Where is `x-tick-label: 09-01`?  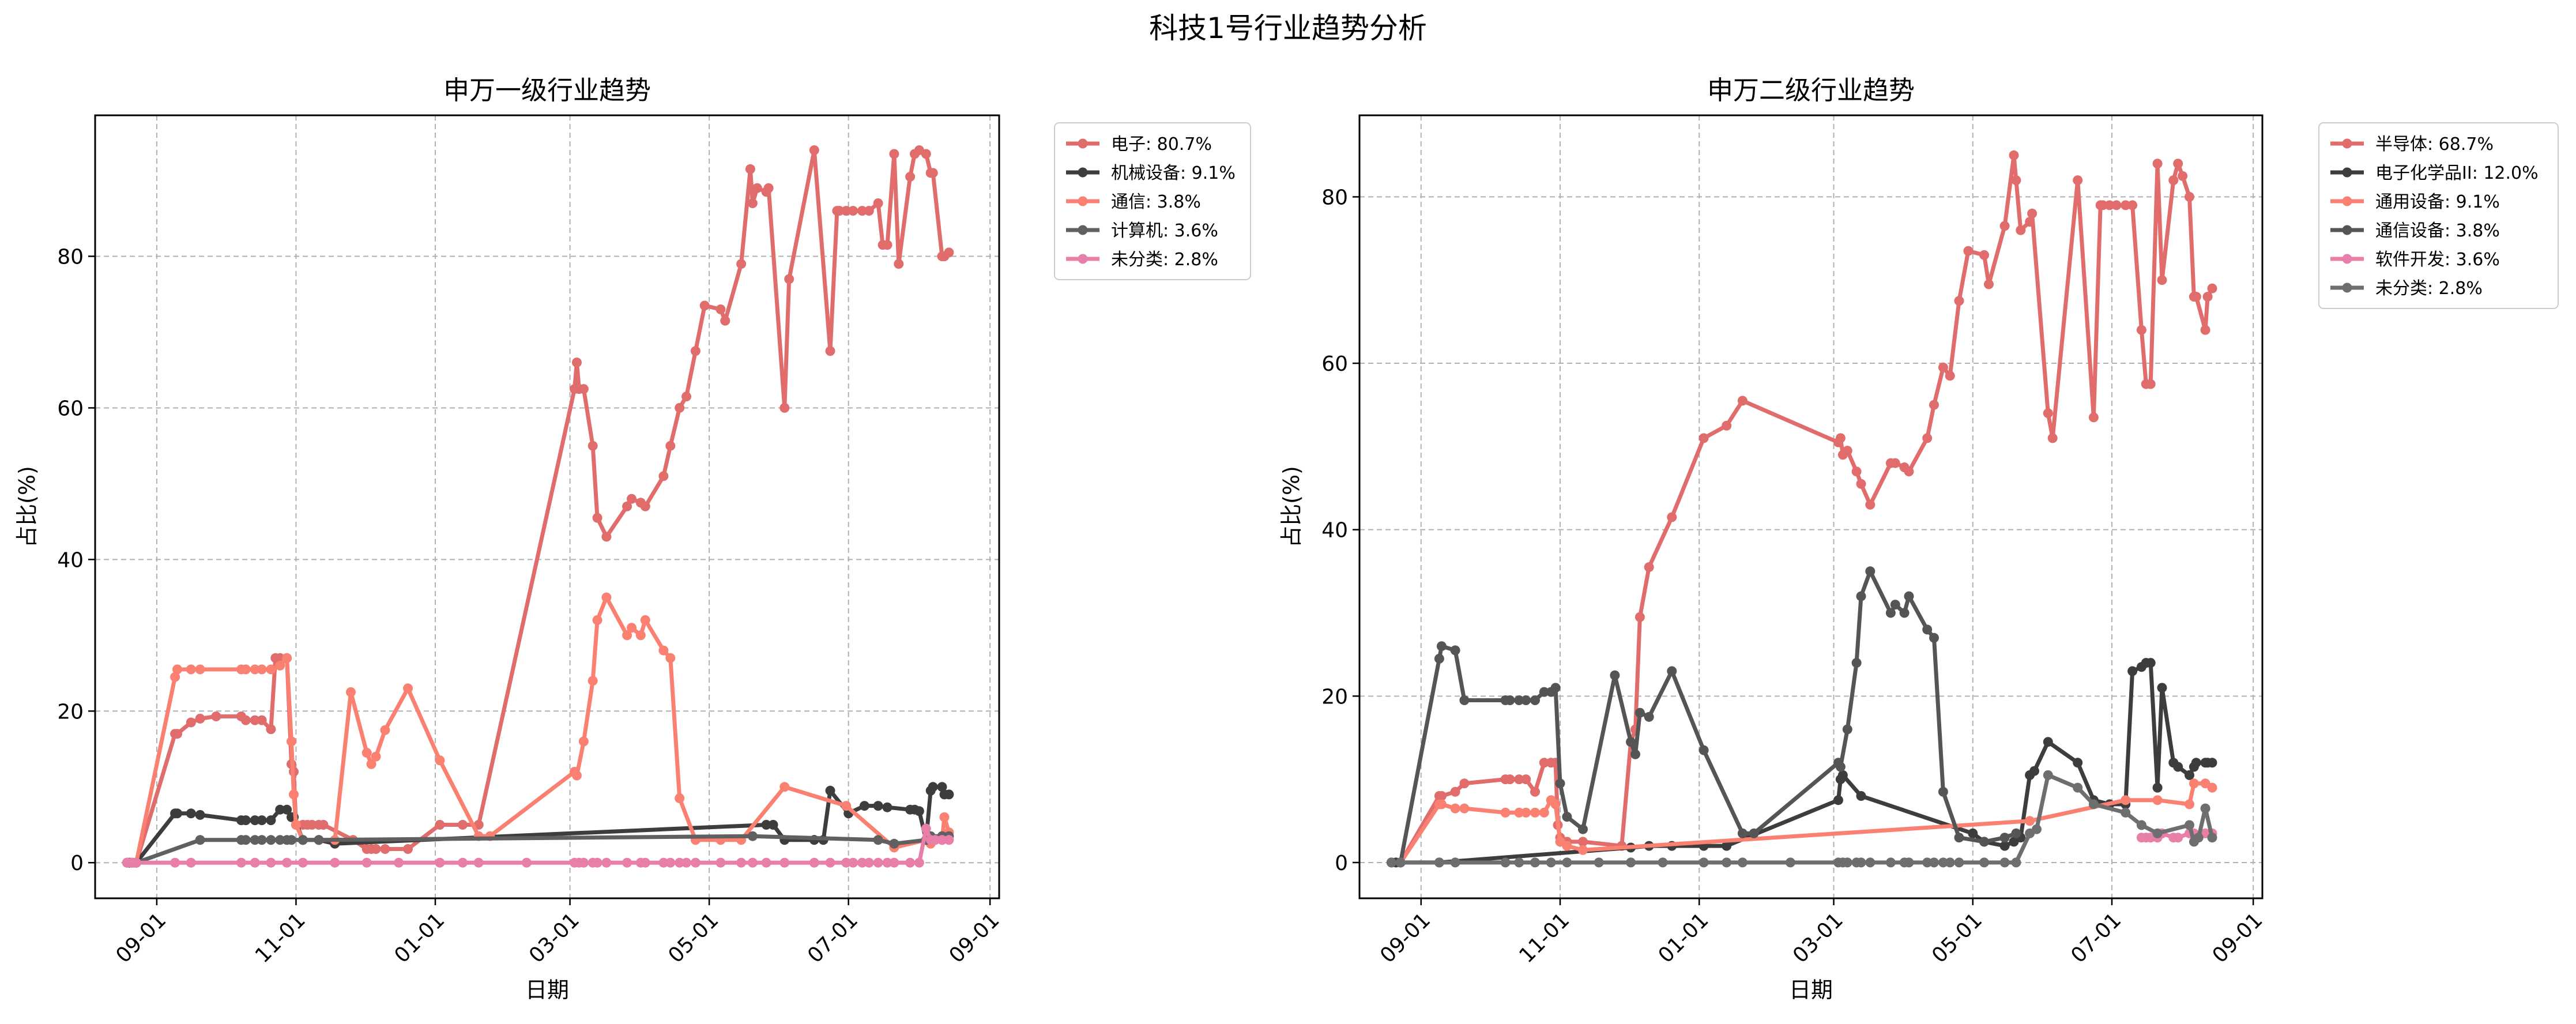
x-tick-label: 09-01 is located at coordinates (2238, 937).